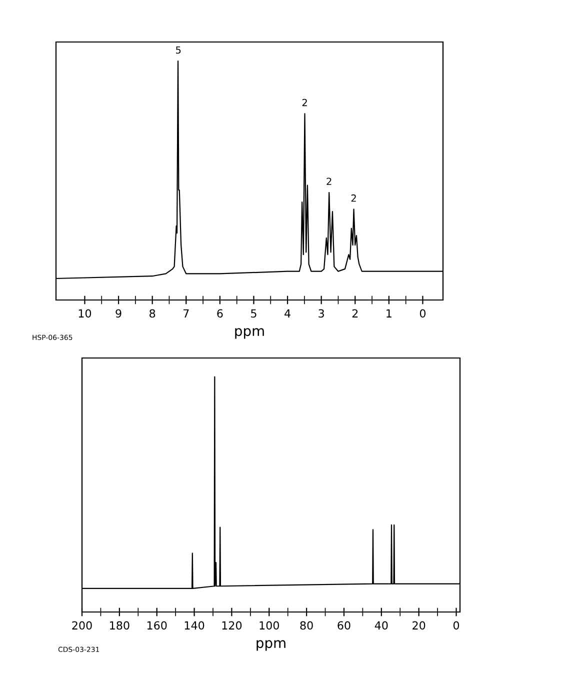  Describe the element at coordinates (82, 625) in the screenshot. I see `x-tick-label: 200` at that location.